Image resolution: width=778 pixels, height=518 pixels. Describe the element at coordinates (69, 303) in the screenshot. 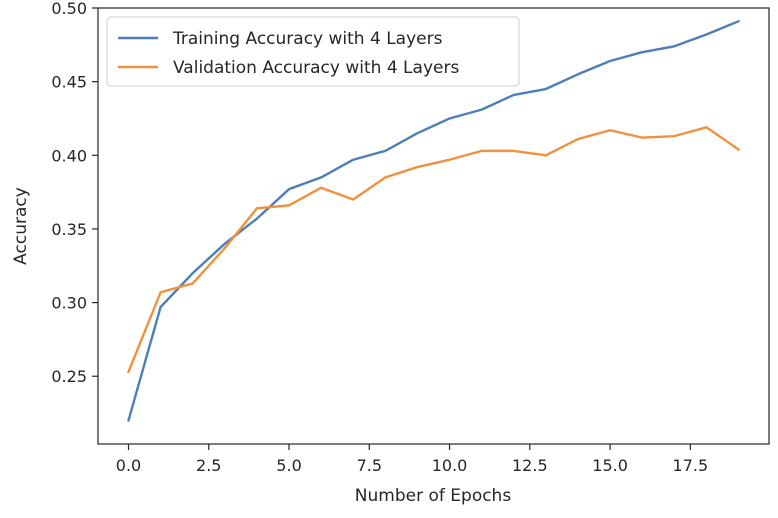

I see `y-tick-label: 0.30` at that location.